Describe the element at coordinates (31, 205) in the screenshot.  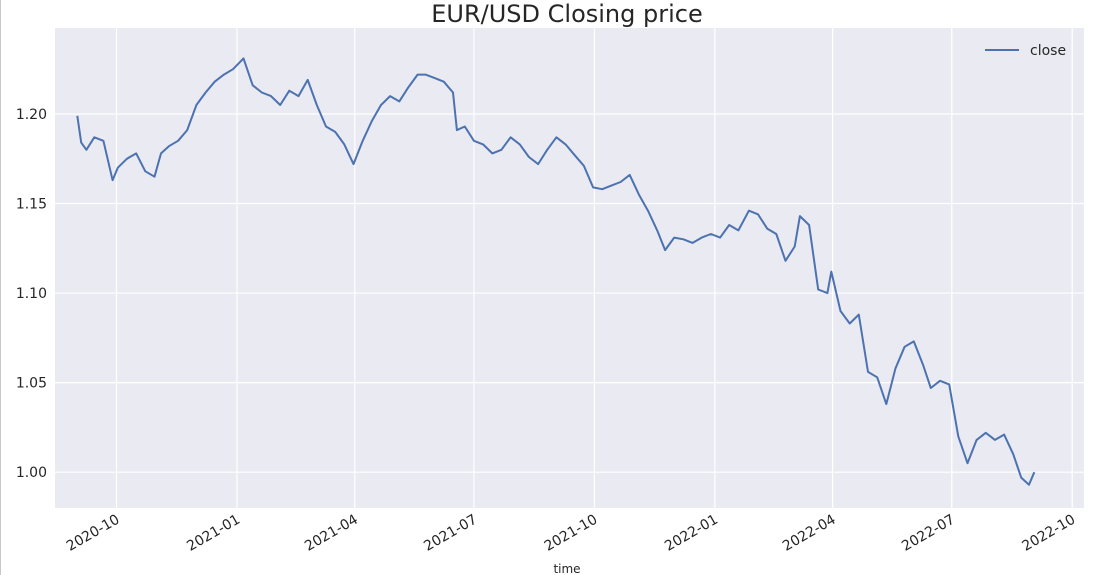
I see `y-tick-label: 1.15` at that location.